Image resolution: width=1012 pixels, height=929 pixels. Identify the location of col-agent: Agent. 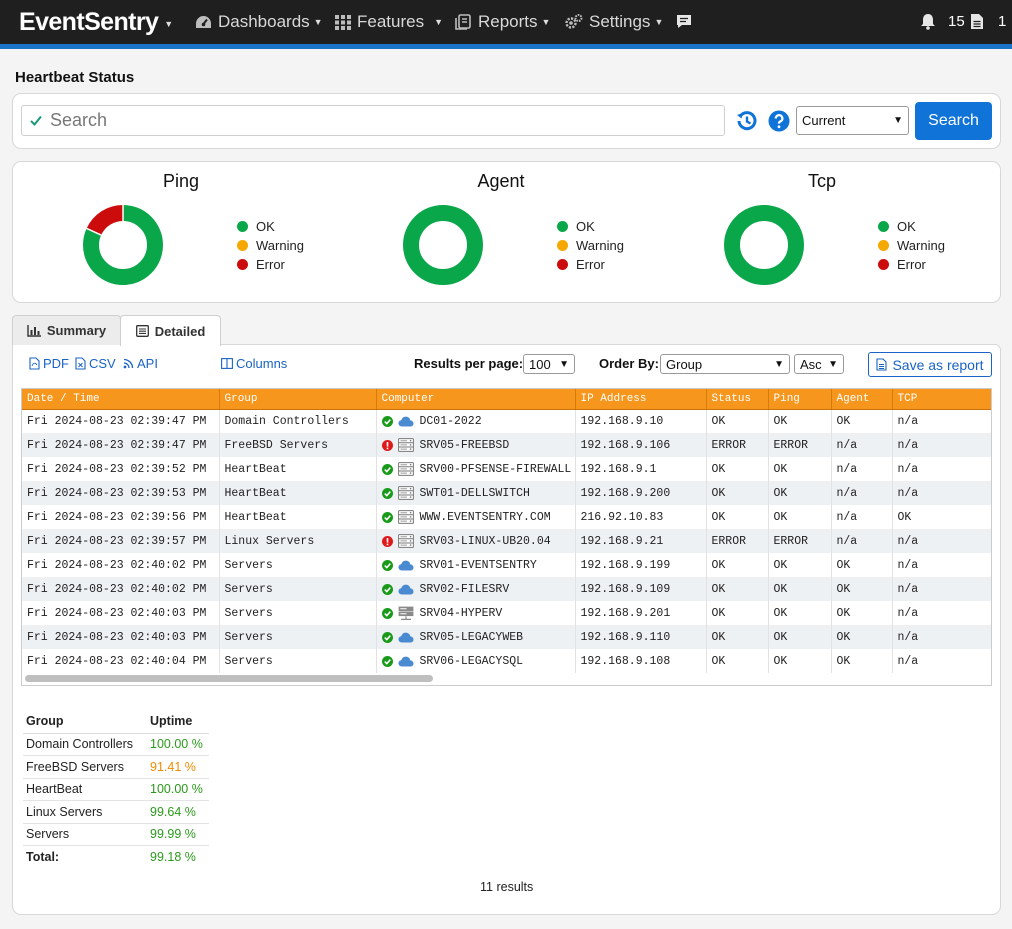
(862, 399).